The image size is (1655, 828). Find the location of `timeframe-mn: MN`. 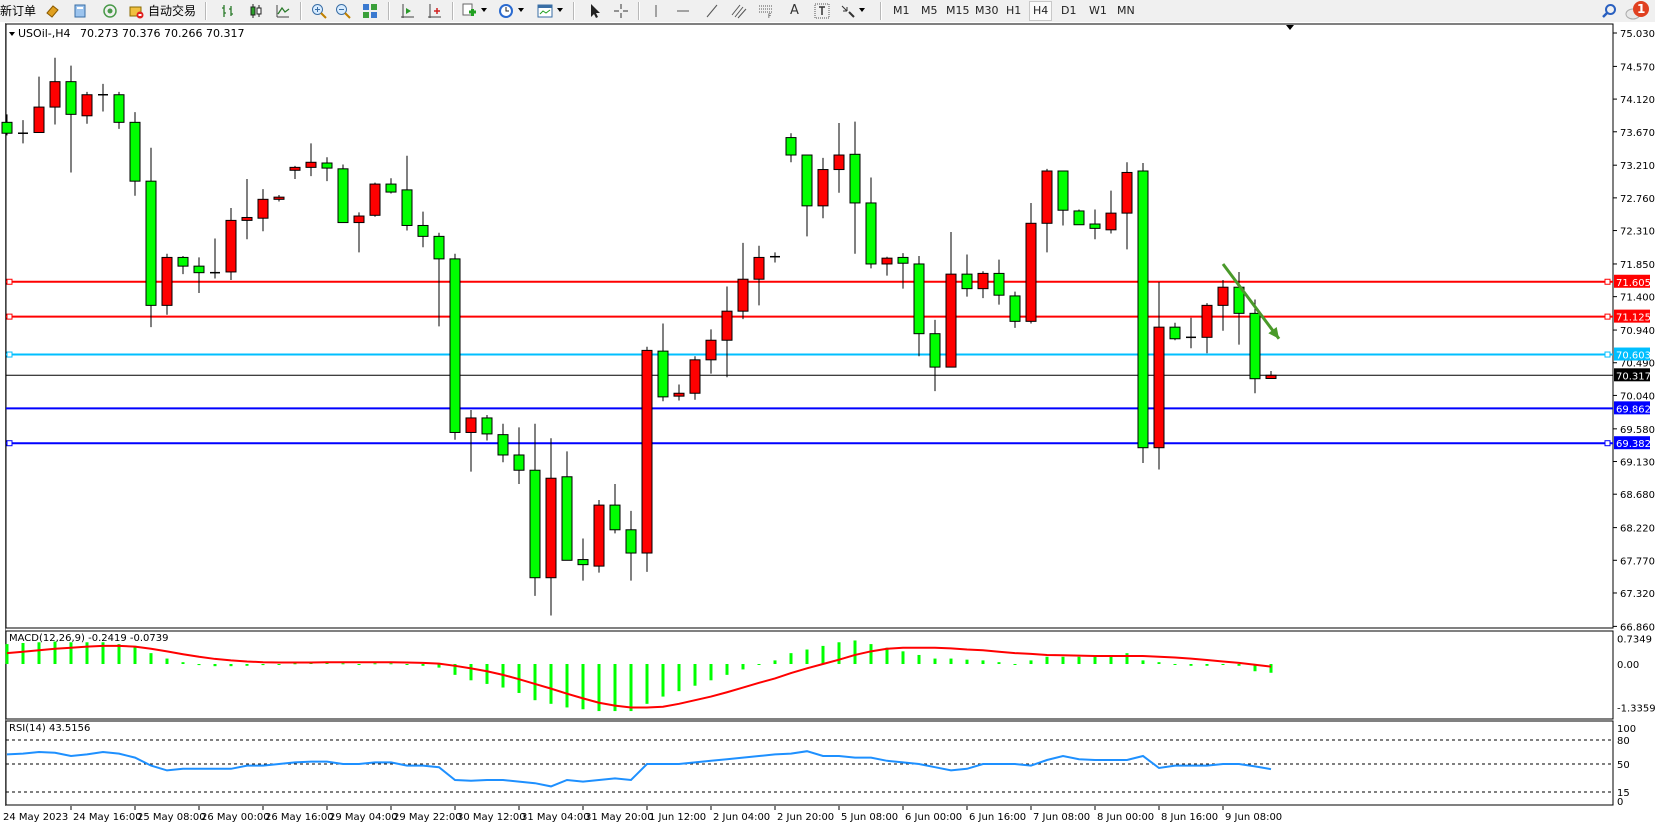

timeframe-mn: MN is located at coordinates (1126, 10).